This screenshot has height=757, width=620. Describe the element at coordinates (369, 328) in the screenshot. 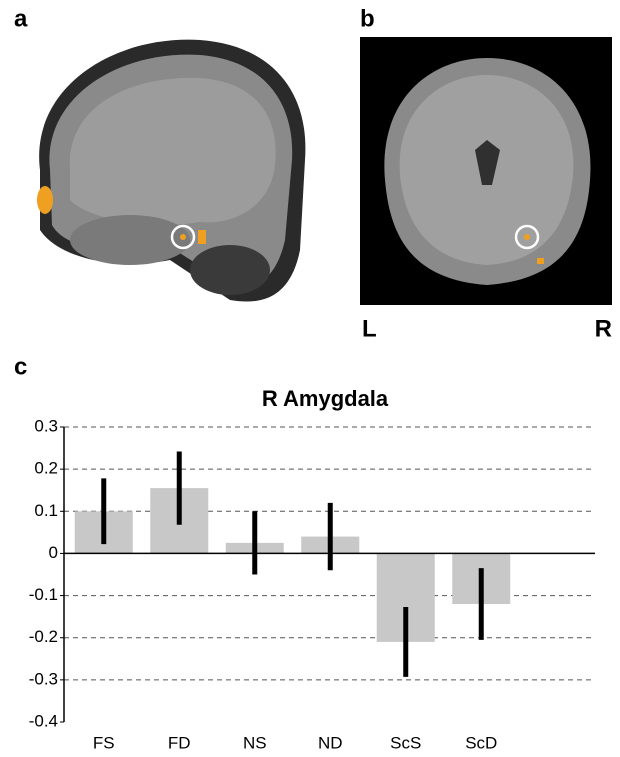

I see `orientation-label: L` at that location.